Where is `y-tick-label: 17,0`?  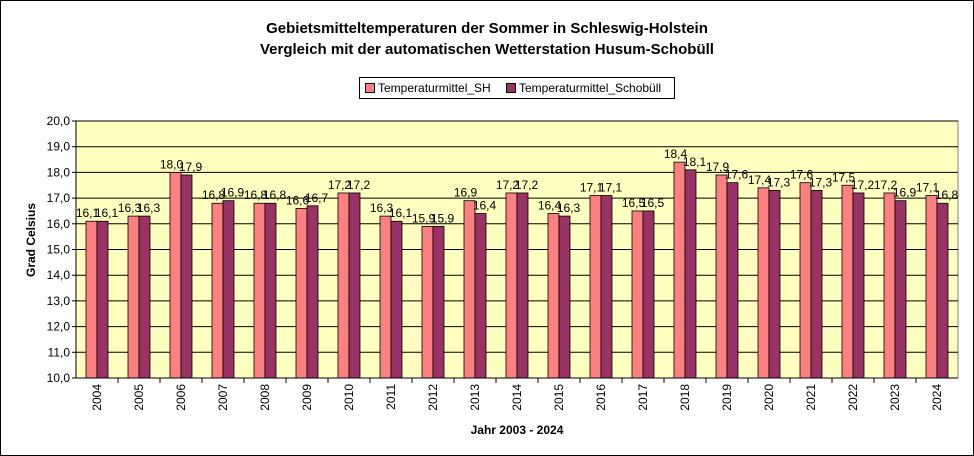 y-tick-label: 17,0 is located at coordinates (59, 198).